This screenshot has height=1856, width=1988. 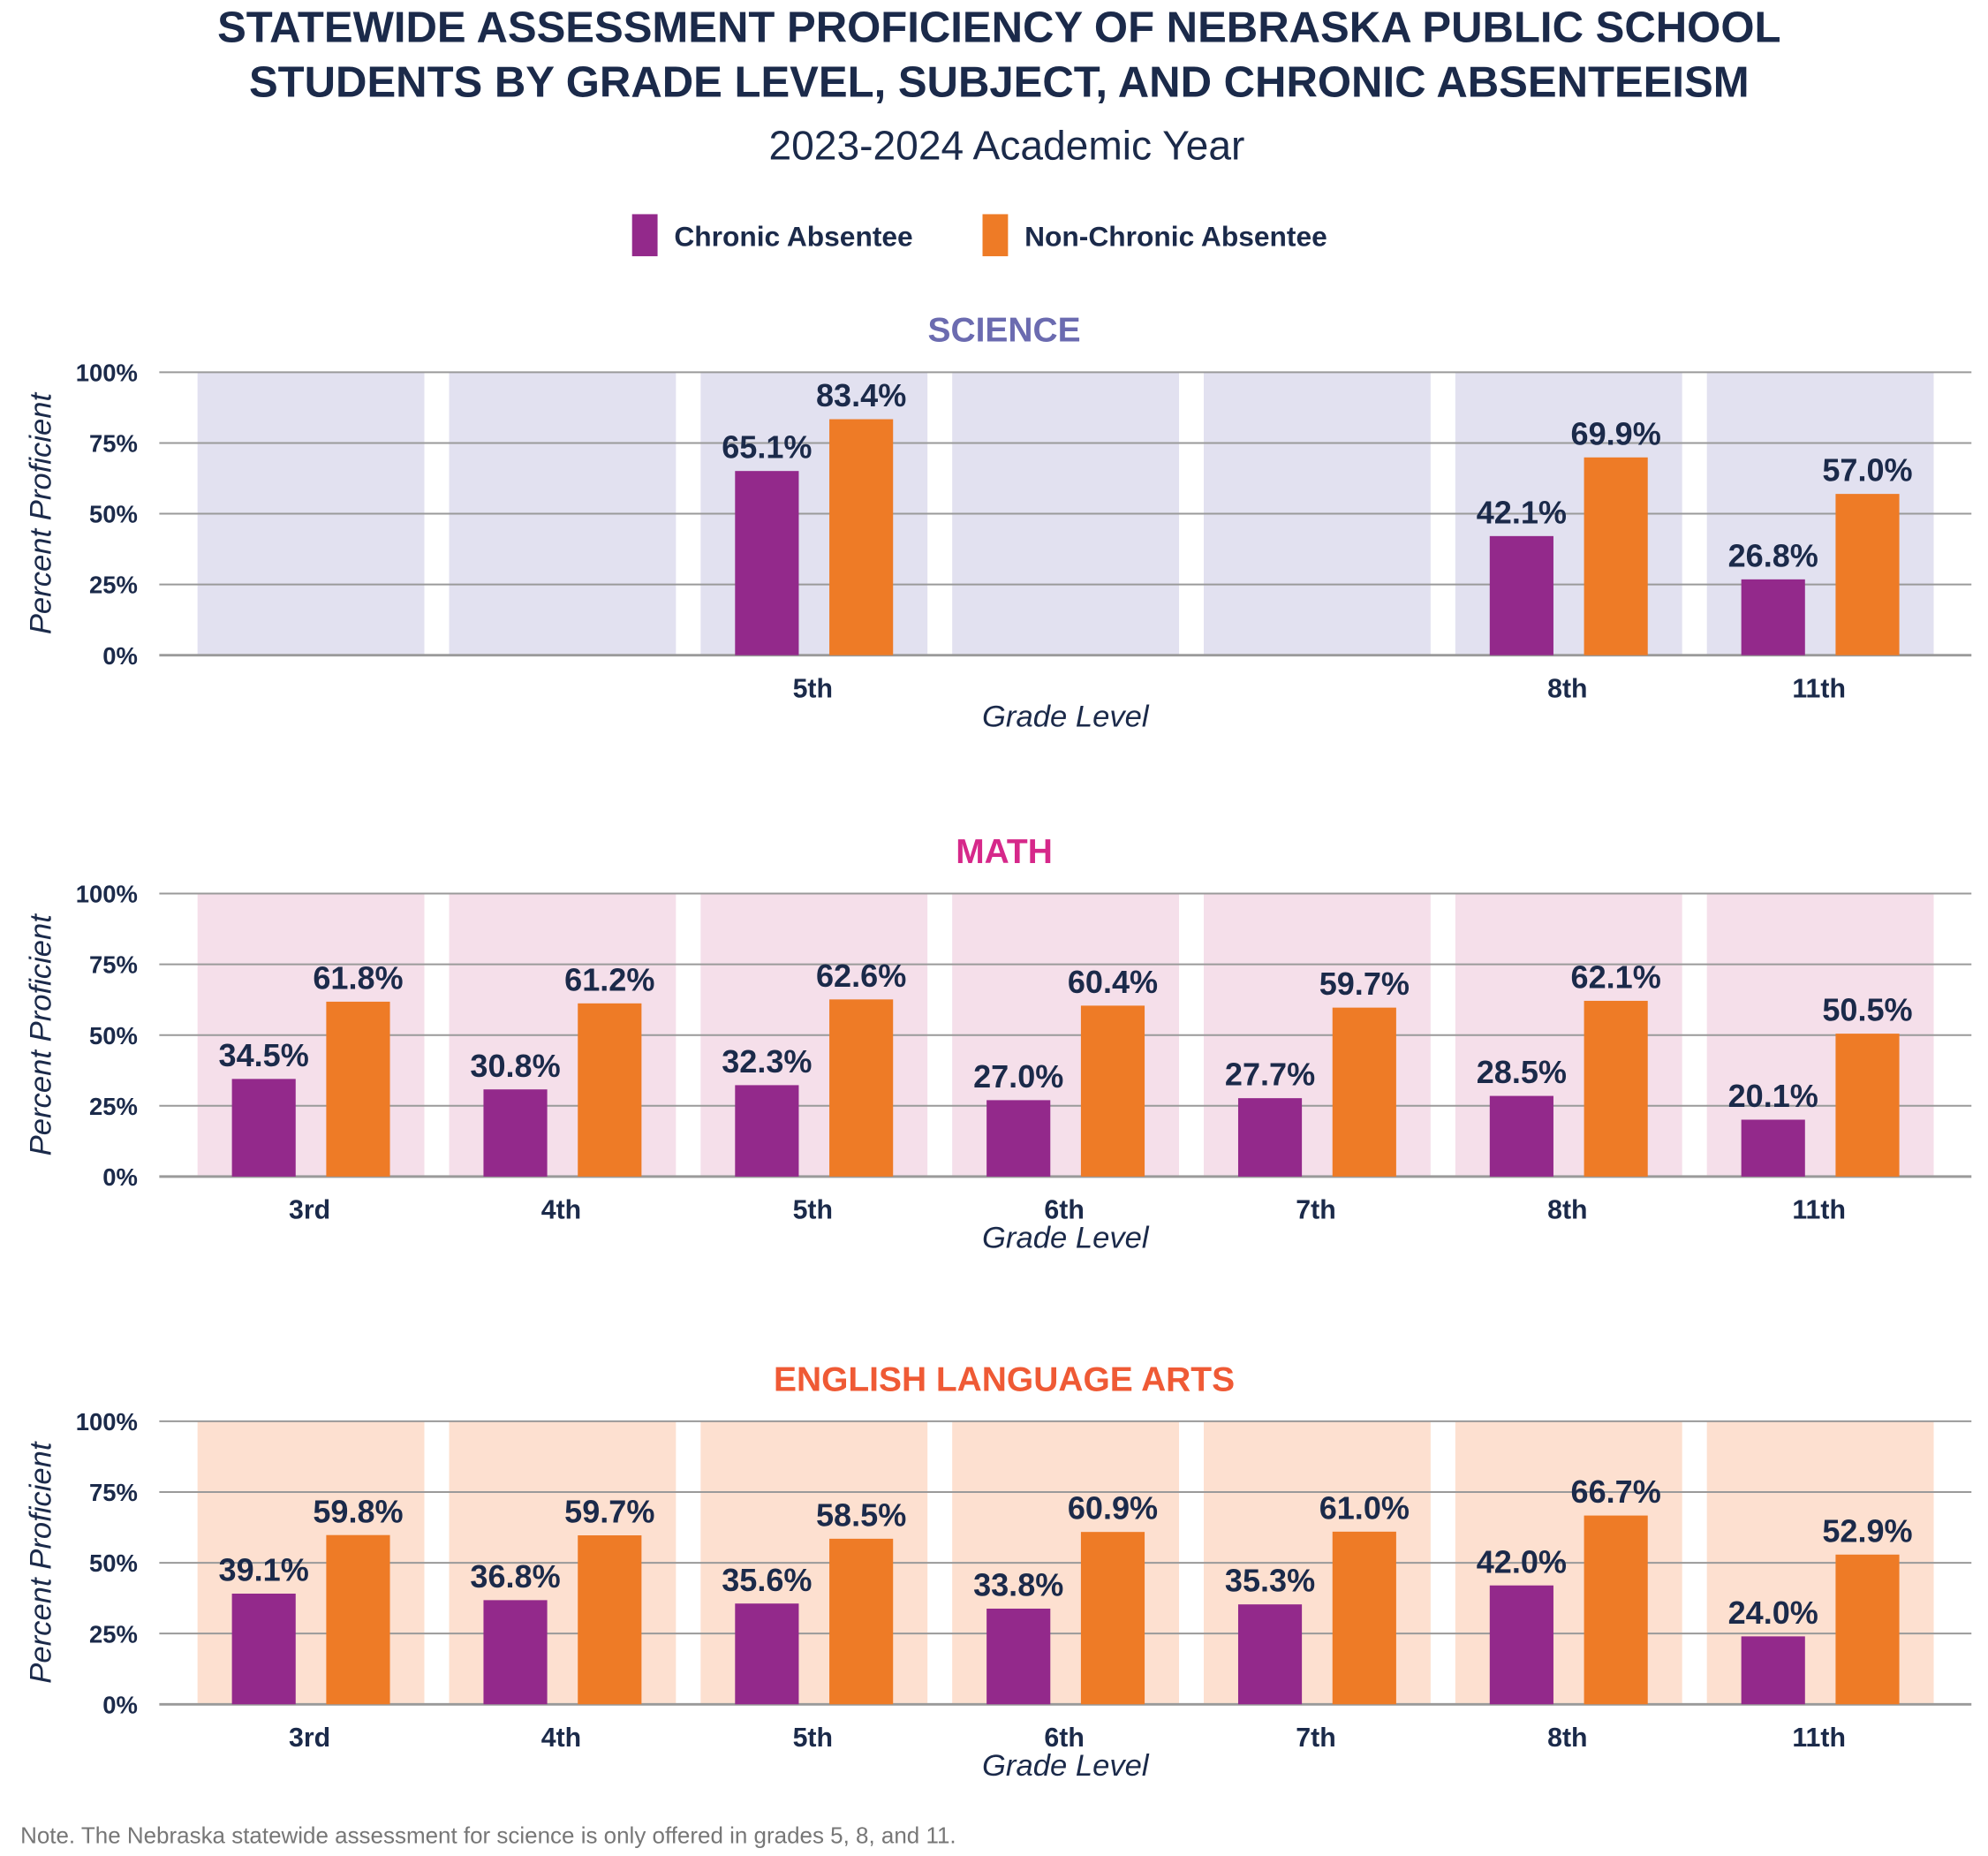 I want to click on data-label: 26.8%, so click(x=1773, y=555).